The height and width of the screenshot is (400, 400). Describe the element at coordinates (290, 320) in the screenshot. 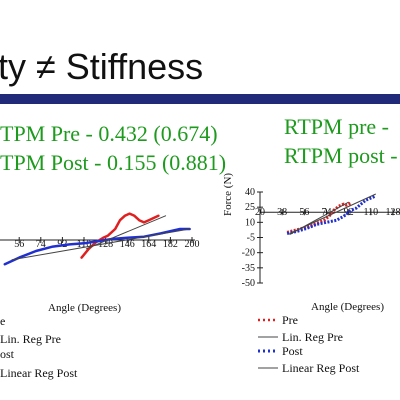

I see `right-legend-item-pre: Pre` at that location.